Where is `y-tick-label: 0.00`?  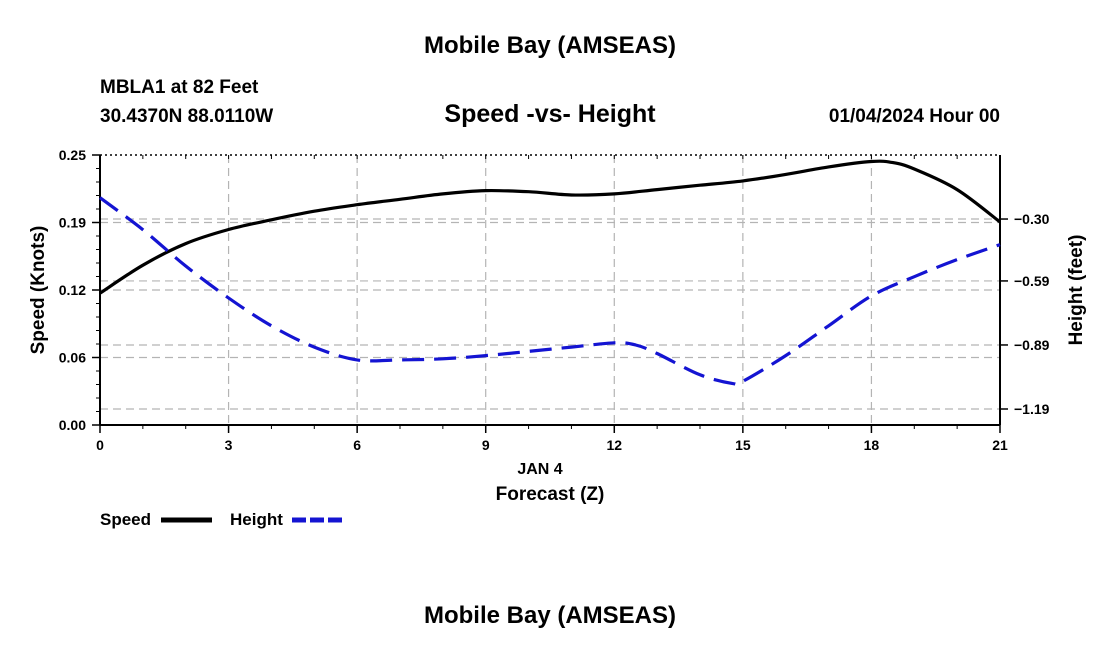 y-tick-label: 0.00 is located at coordinates (72, 425).